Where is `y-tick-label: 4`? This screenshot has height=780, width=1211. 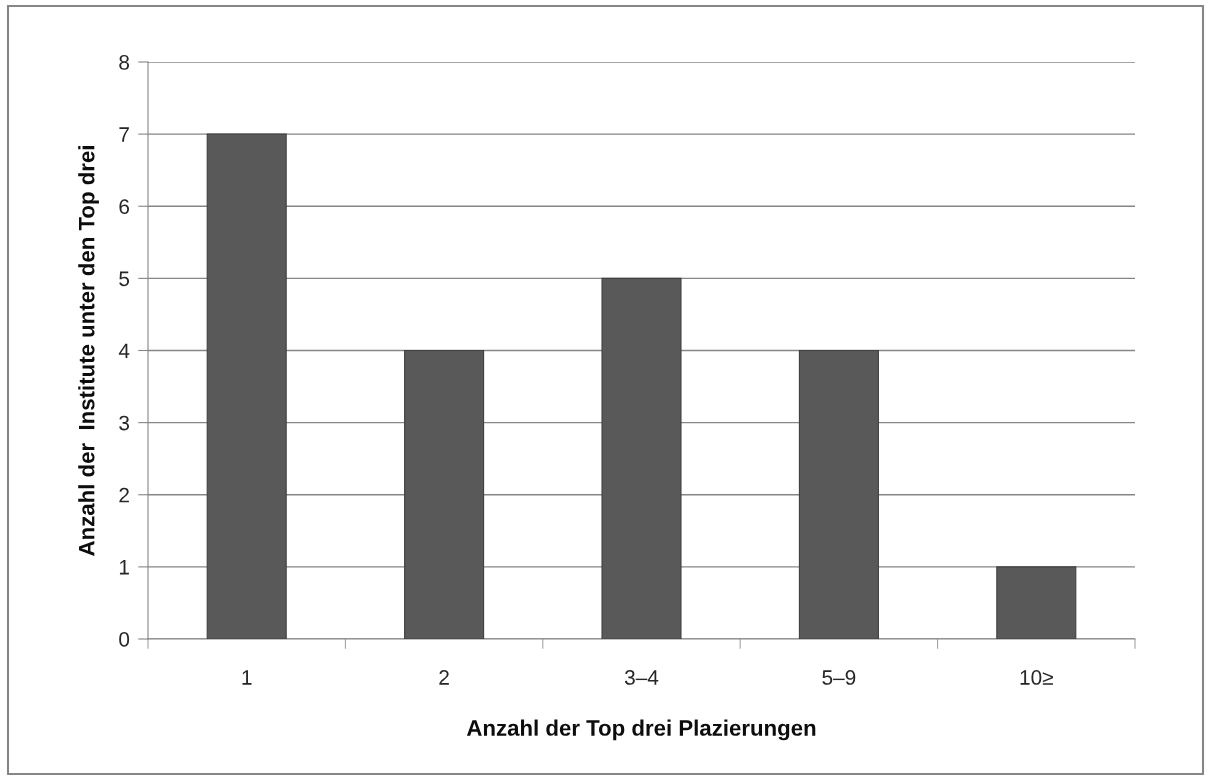 y-tick-label: 4 is located at coordinates (124, 351).